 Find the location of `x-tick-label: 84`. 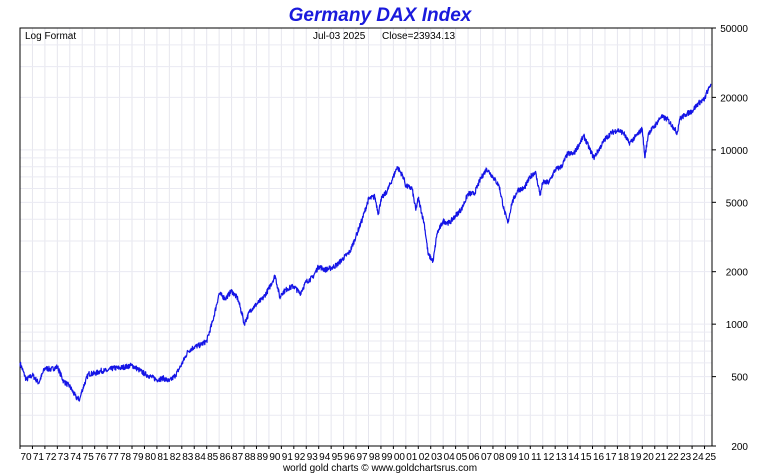

x-tick-label: 84 is located at coordinates (201, 457).